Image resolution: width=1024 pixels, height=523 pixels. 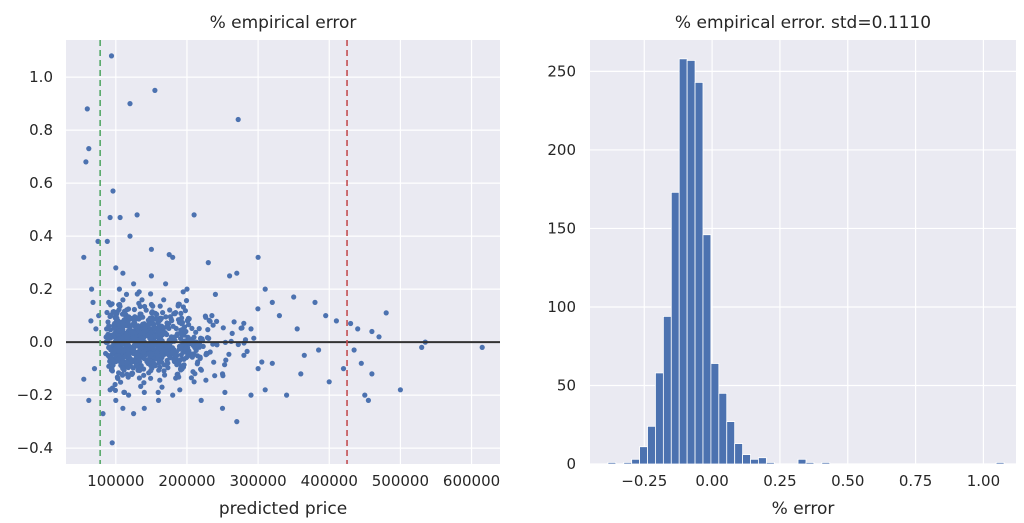 I want to click on scatter-y-tick-label: 1.0, so click(x=41, y=77).